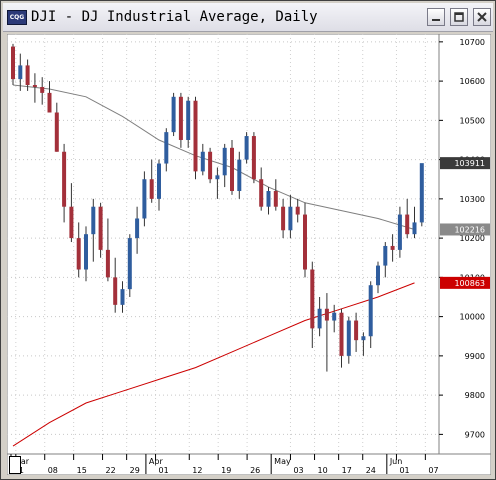 This screenshot has height=480, width=496. Describe the element at coordinates (282, 461) in the screenshot. I see `x-tick-label: May` at that location.